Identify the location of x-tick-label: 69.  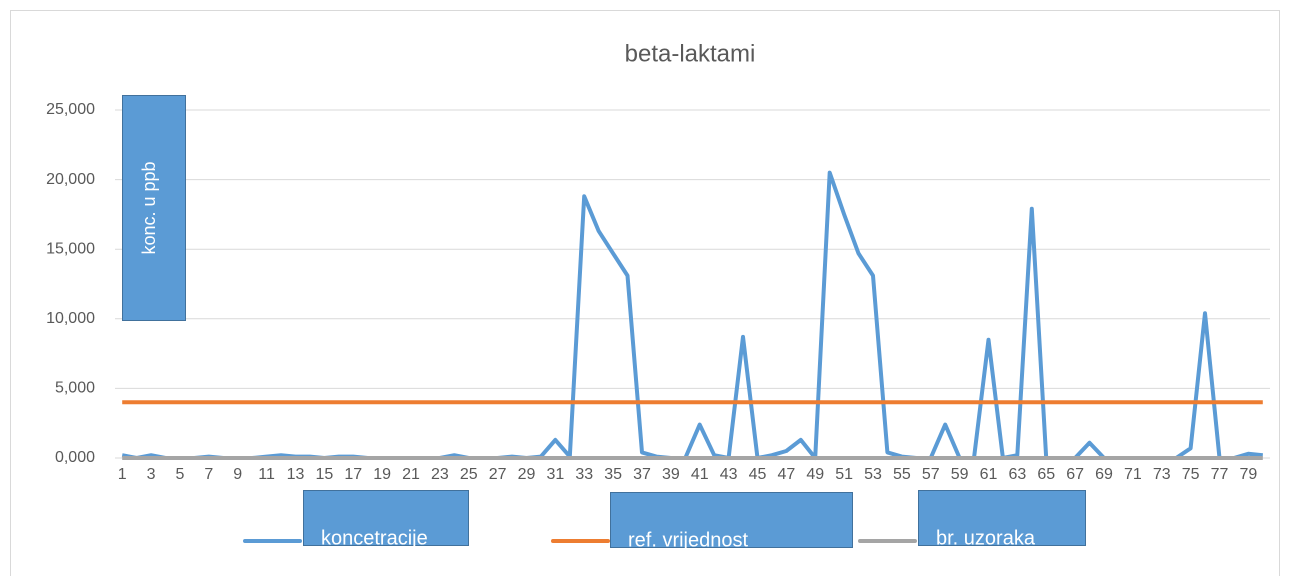
(1104, 474).